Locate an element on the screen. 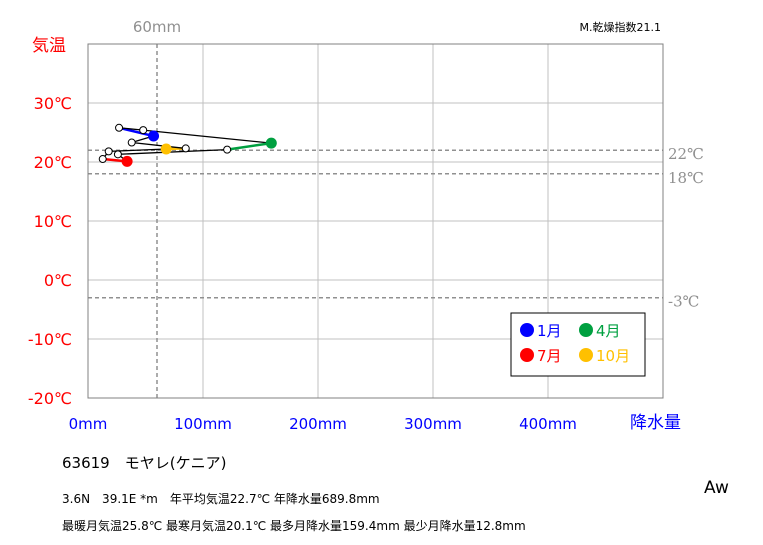  y-tick-label: 20℃ is located at coordinates (53, 162).